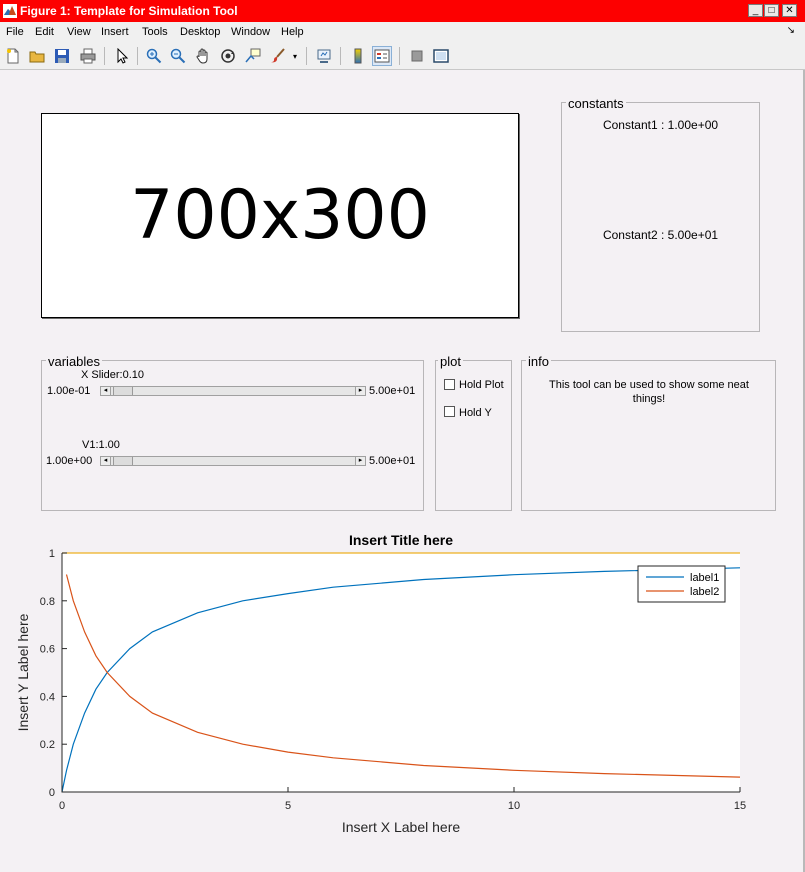 The width and height of the screenshot is (805, 872). I want to click on y-tick-label: 0.6, so click(47, 650).